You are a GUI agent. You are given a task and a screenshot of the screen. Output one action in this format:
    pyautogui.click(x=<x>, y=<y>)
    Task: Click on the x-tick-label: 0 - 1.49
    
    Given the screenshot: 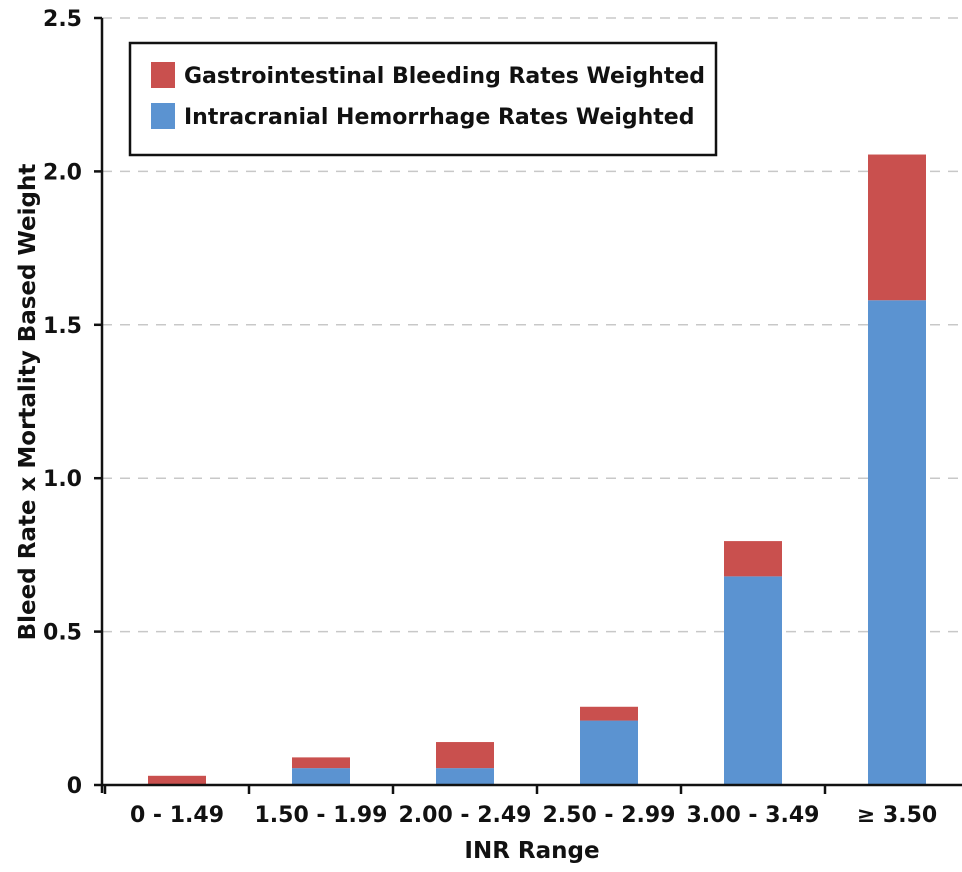 What is the action you would take?
    pyautogui.click(x=177, y=815)
    